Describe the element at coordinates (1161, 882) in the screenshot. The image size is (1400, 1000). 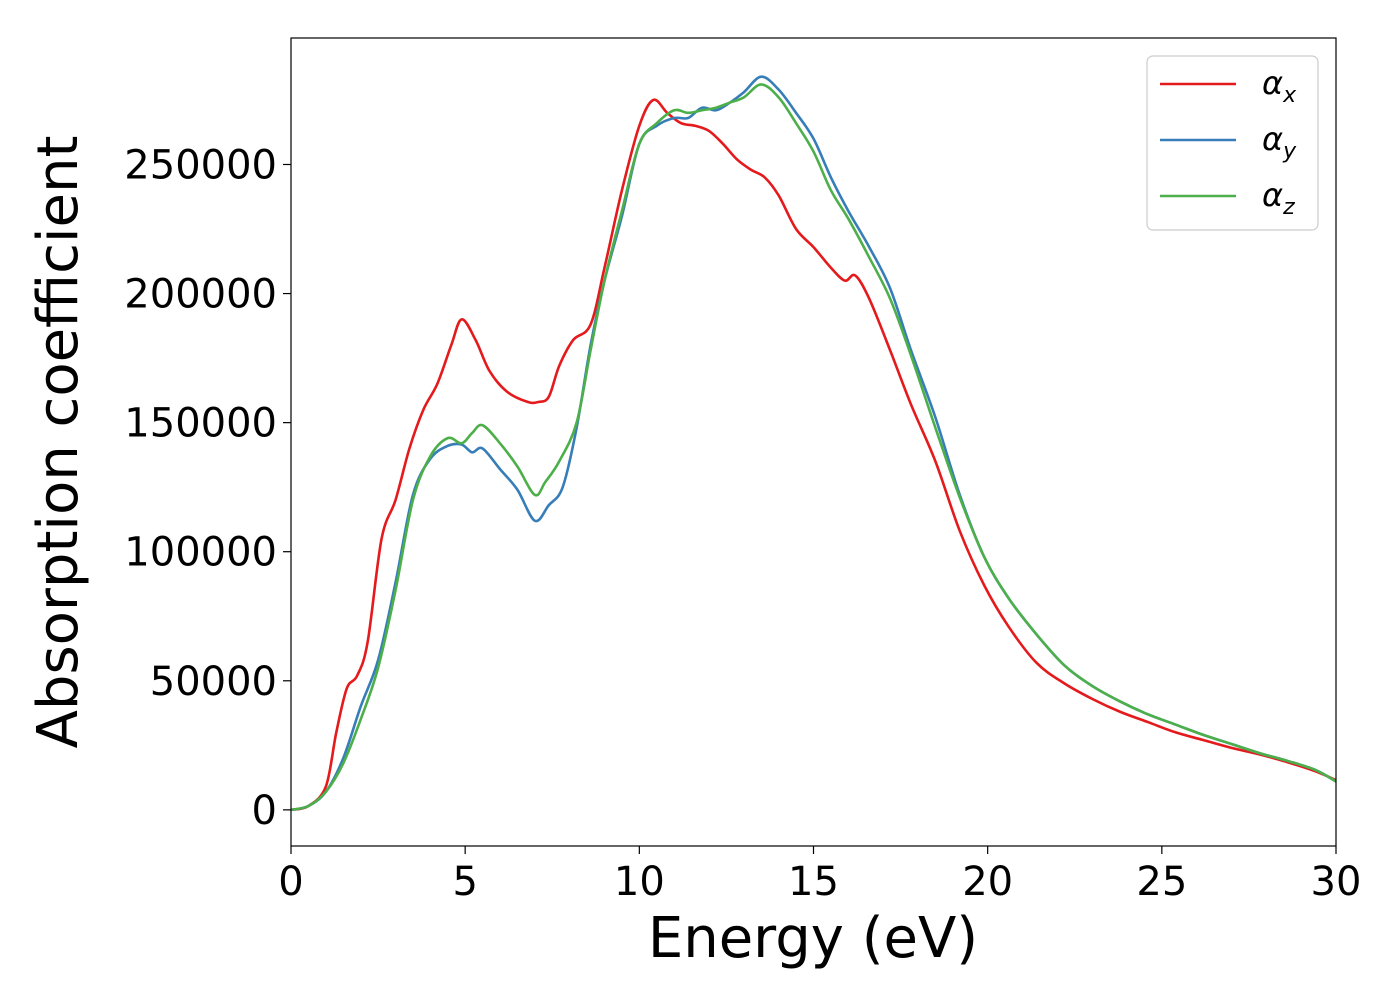
I see `x-tick-label: 25` at that location.